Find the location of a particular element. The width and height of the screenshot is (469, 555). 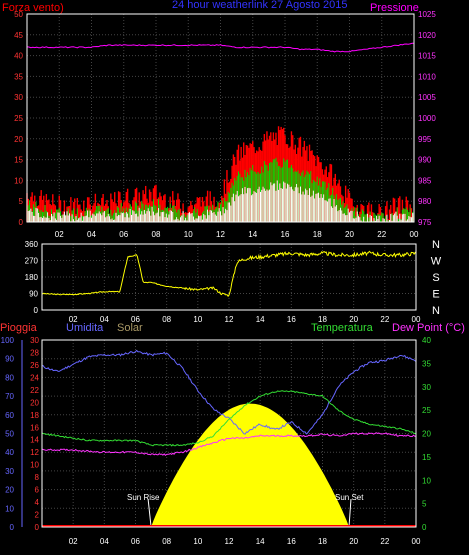

wind-tick-label: 0 is located at coordinates (21, 222).